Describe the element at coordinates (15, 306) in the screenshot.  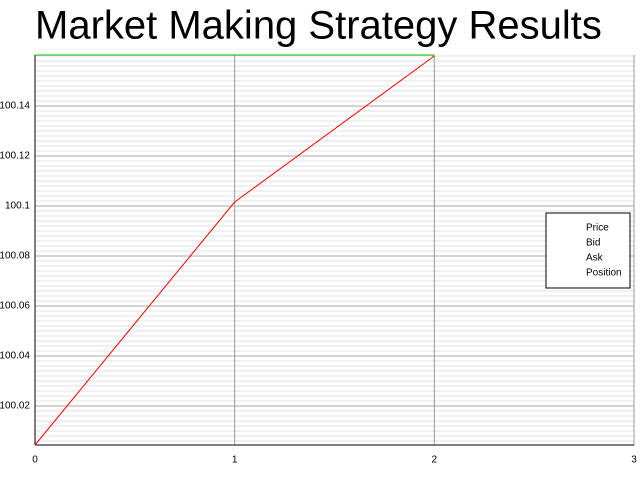
I see `y-tick-label: 100.06` at that location.